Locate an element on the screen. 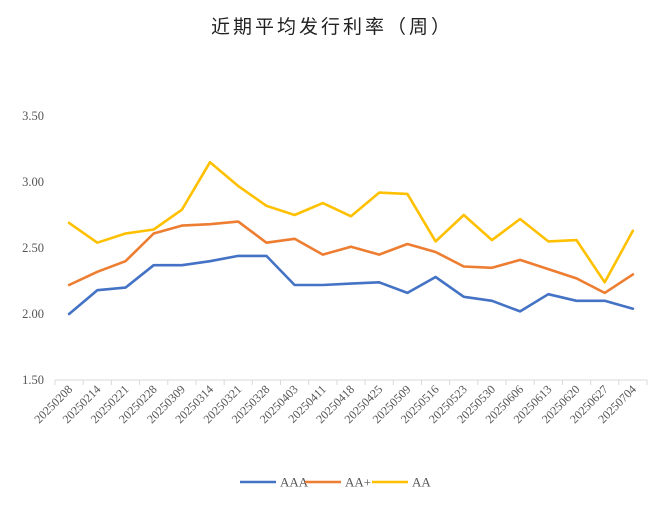  y-tick-label: 3.00 is located at coordinates (33, 182).